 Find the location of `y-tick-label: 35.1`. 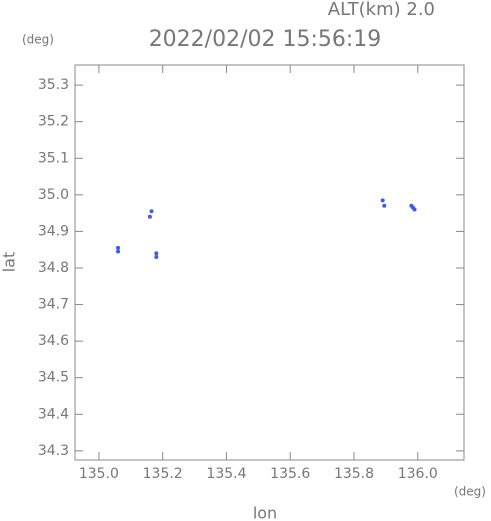

y-tick-label: 35.1 is located at coordinates (53, 158).